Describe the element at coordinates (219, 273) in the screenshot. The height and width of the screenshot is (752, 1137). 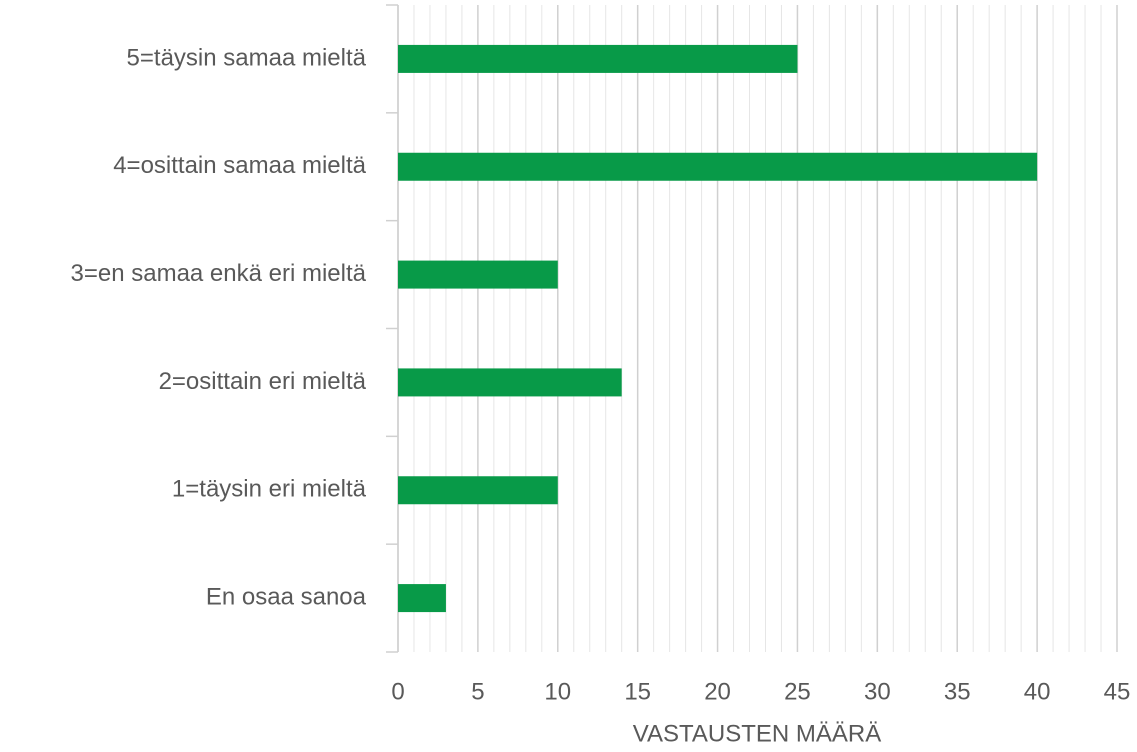
I see `y-tick-label: 3=en samaa enkä eri mieltä` at that location.